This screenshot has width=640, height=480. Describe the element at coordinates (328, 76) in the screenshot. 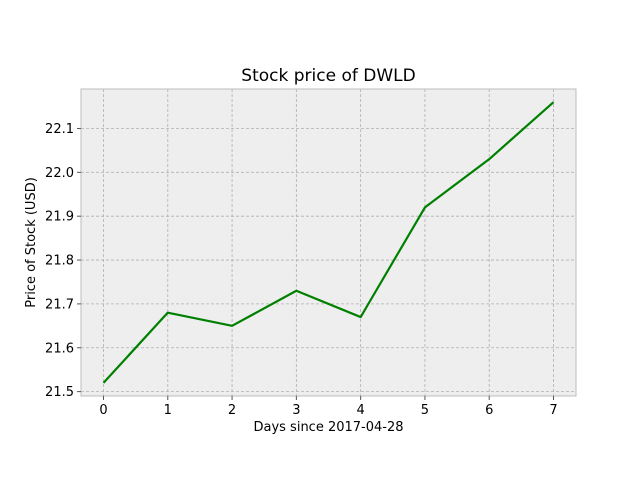

I see `chart-title: Stock price of DWLD` at that location.